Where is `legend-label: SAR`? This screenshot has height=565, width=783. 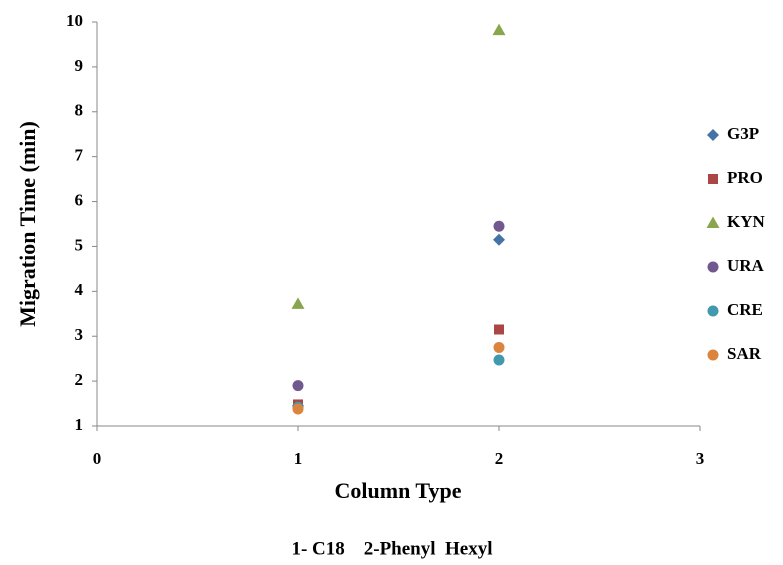
legend-label: SAR is located at coordinates (744, 353).